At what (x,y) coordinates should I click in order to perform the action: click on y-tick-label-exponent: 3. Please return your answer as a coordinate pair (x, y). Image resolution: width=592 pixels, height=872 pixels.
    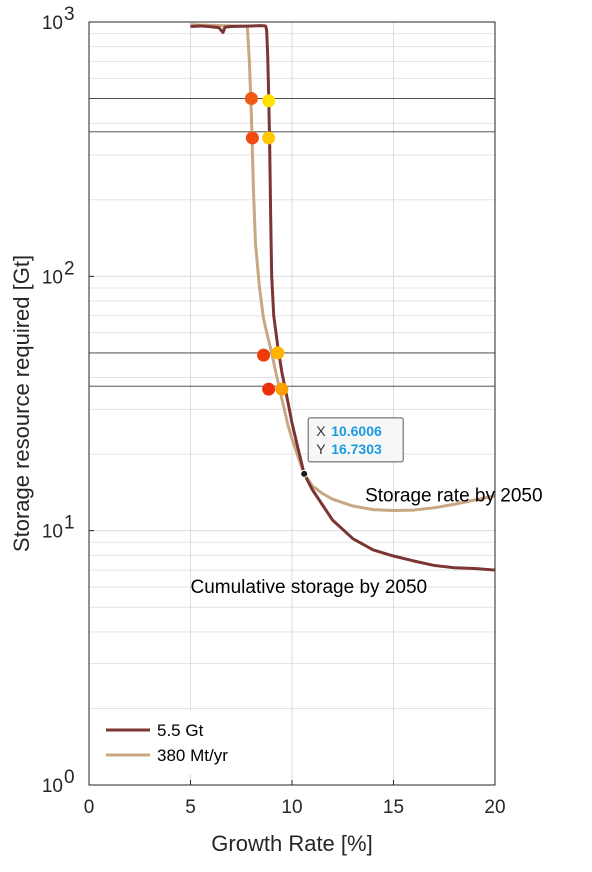
    Looking at the image, I should click on (69, 14).